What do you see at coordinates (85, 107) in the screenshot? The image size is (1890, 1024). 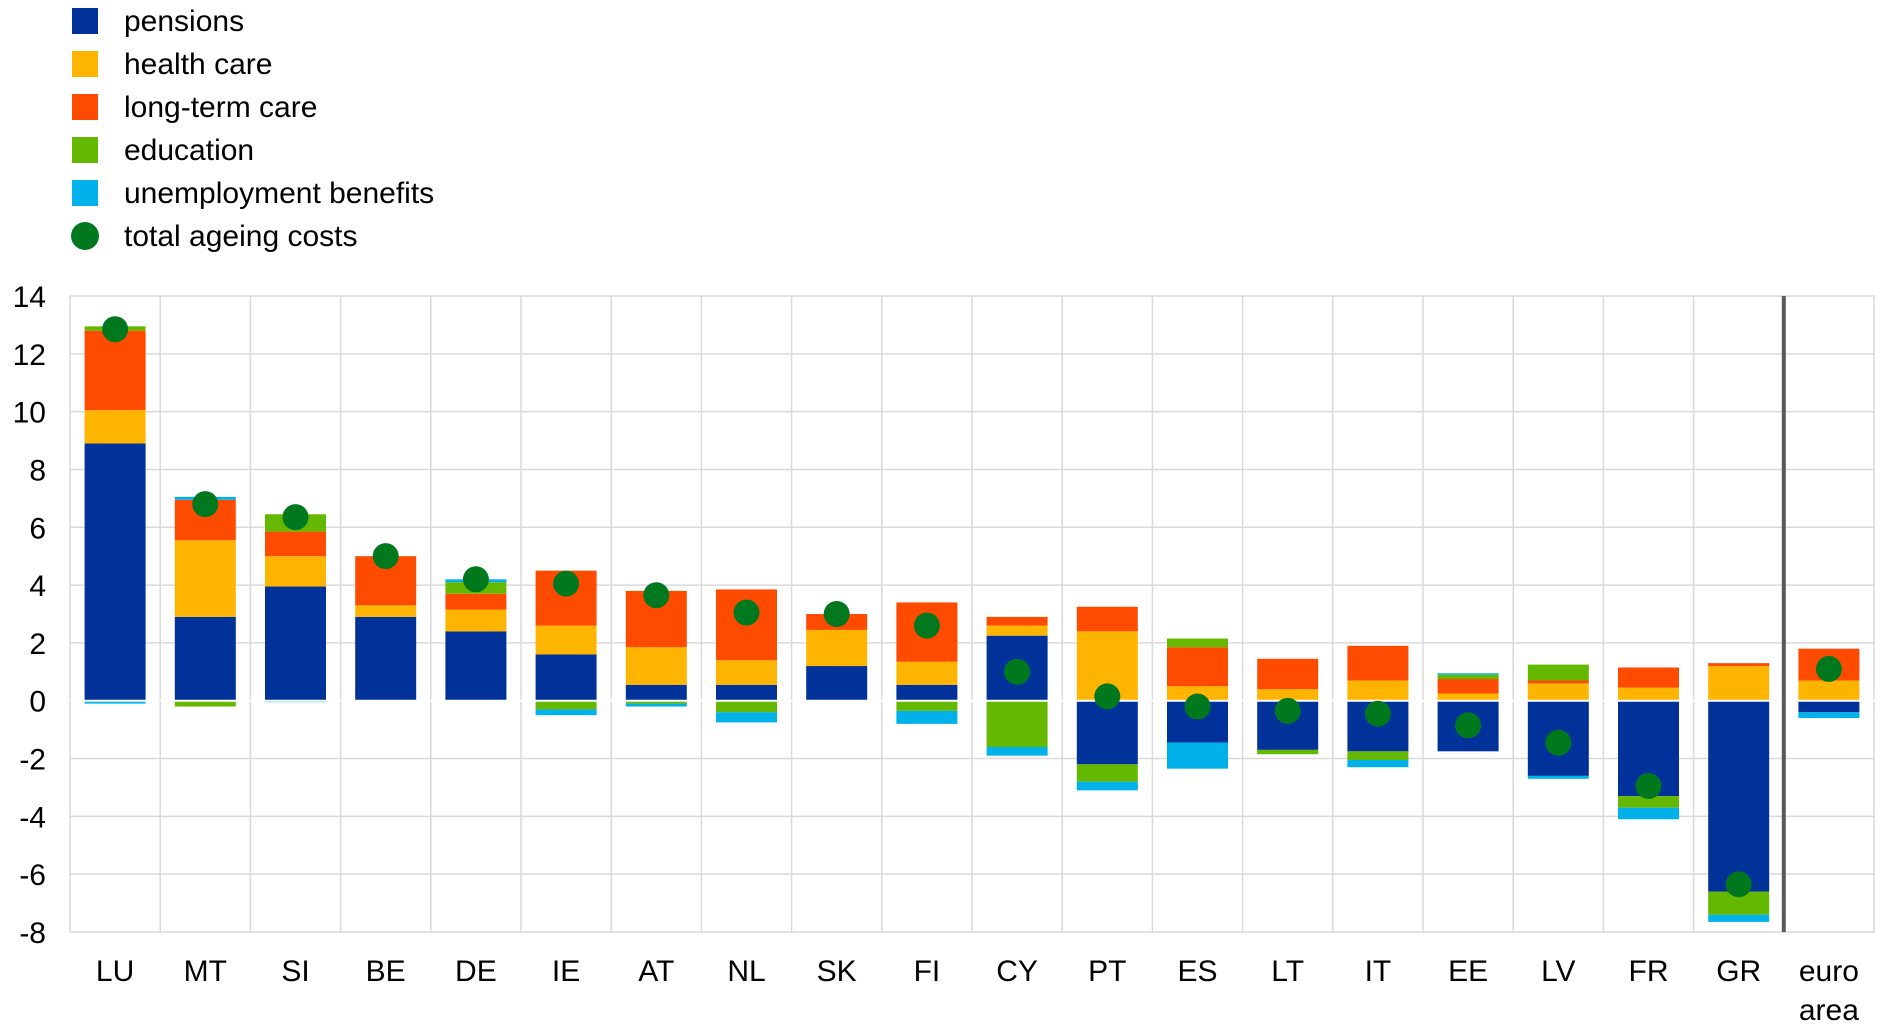 I see `legend-swatch-long-term-care` at bounding box center [85, 107].